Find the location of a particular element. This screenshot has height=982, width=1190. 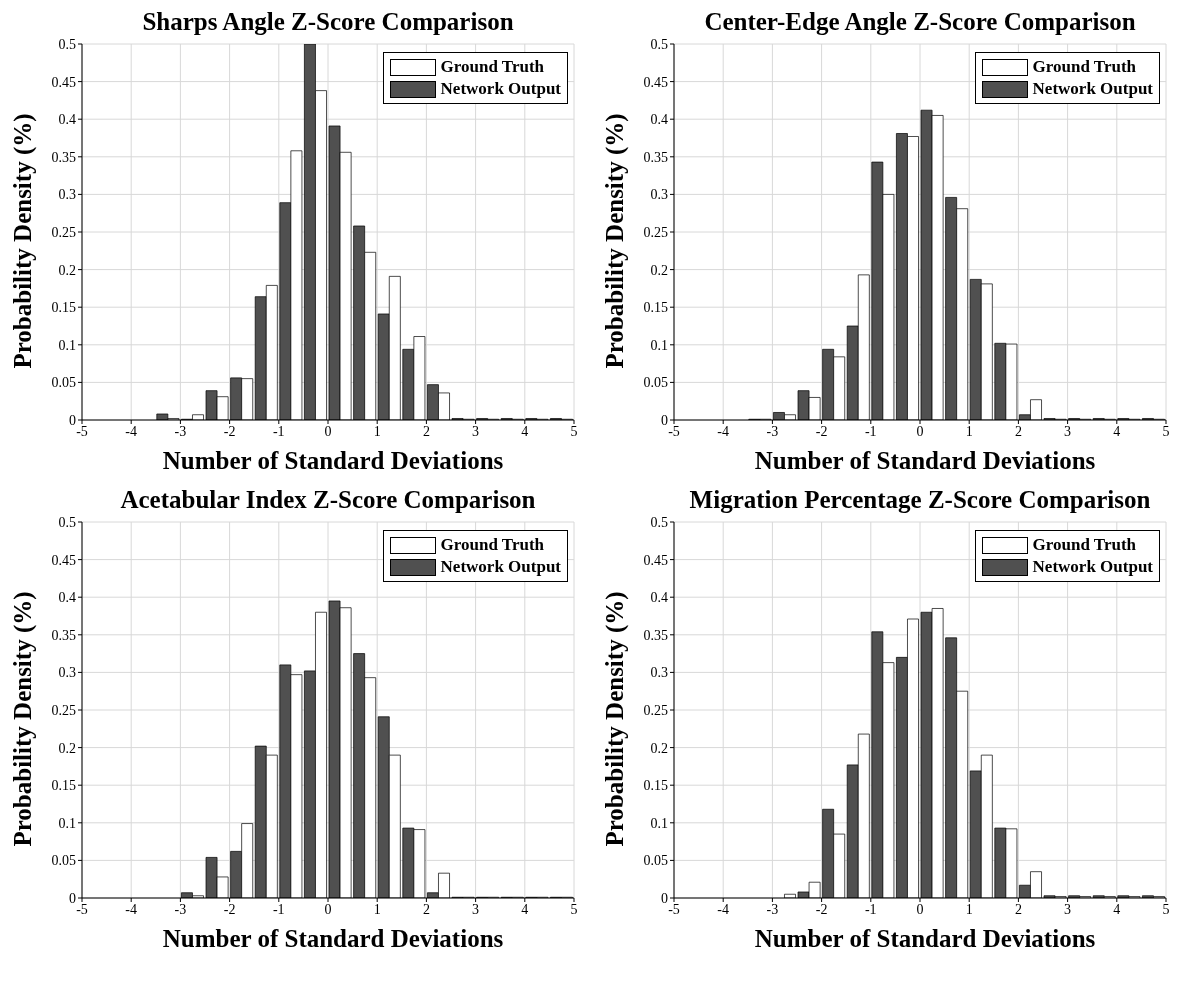

chart-title: Center-Edge Angle Z-Score Comparison is located at coordinates (920, 22).